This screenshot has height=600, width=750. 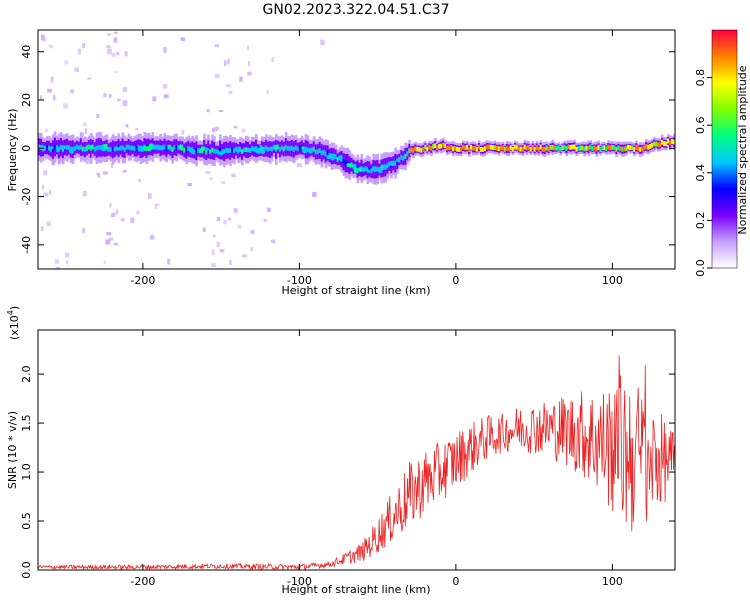 I want to click on colorbar-tick-label: 0.2, so click(x=700, y=221).